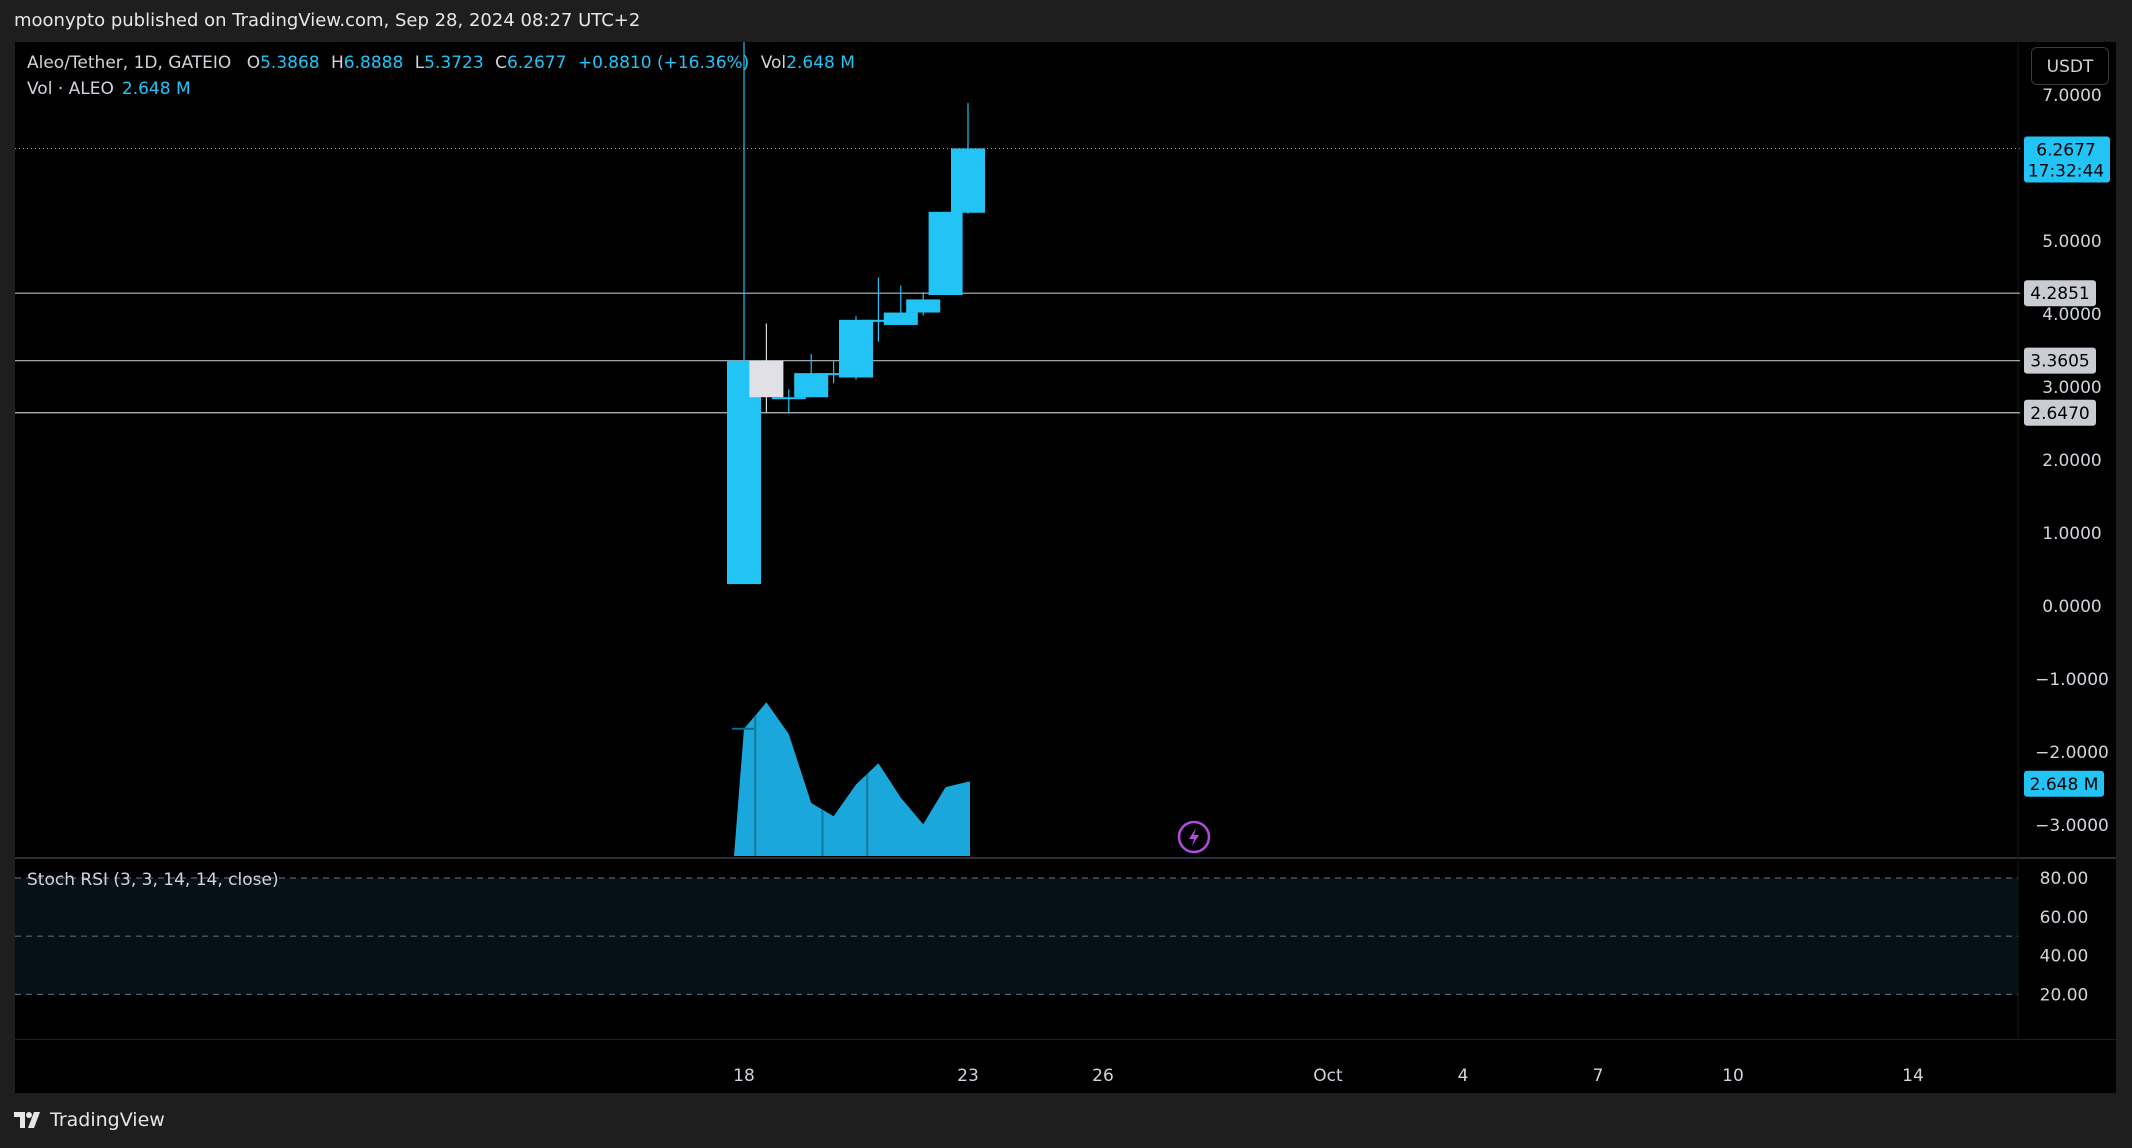  Describe the element at coordinates (1733, 1076) in the screenshot. I see `time-tick-label: 10` at that location.